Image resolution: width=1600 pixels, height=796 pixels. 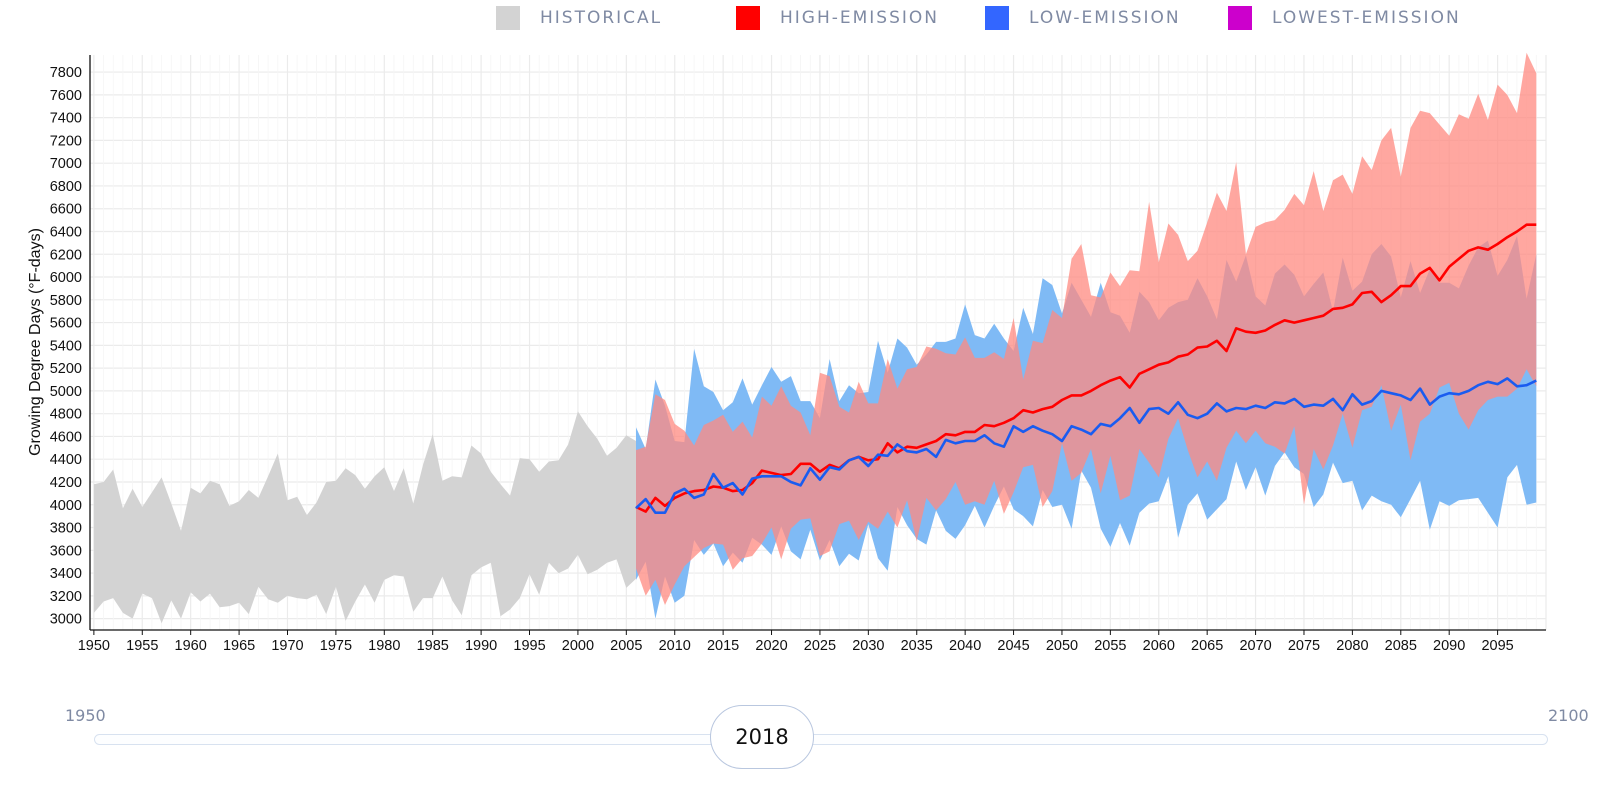 I want to click on slider-thumb: 2018, so click(x=762, y=737).